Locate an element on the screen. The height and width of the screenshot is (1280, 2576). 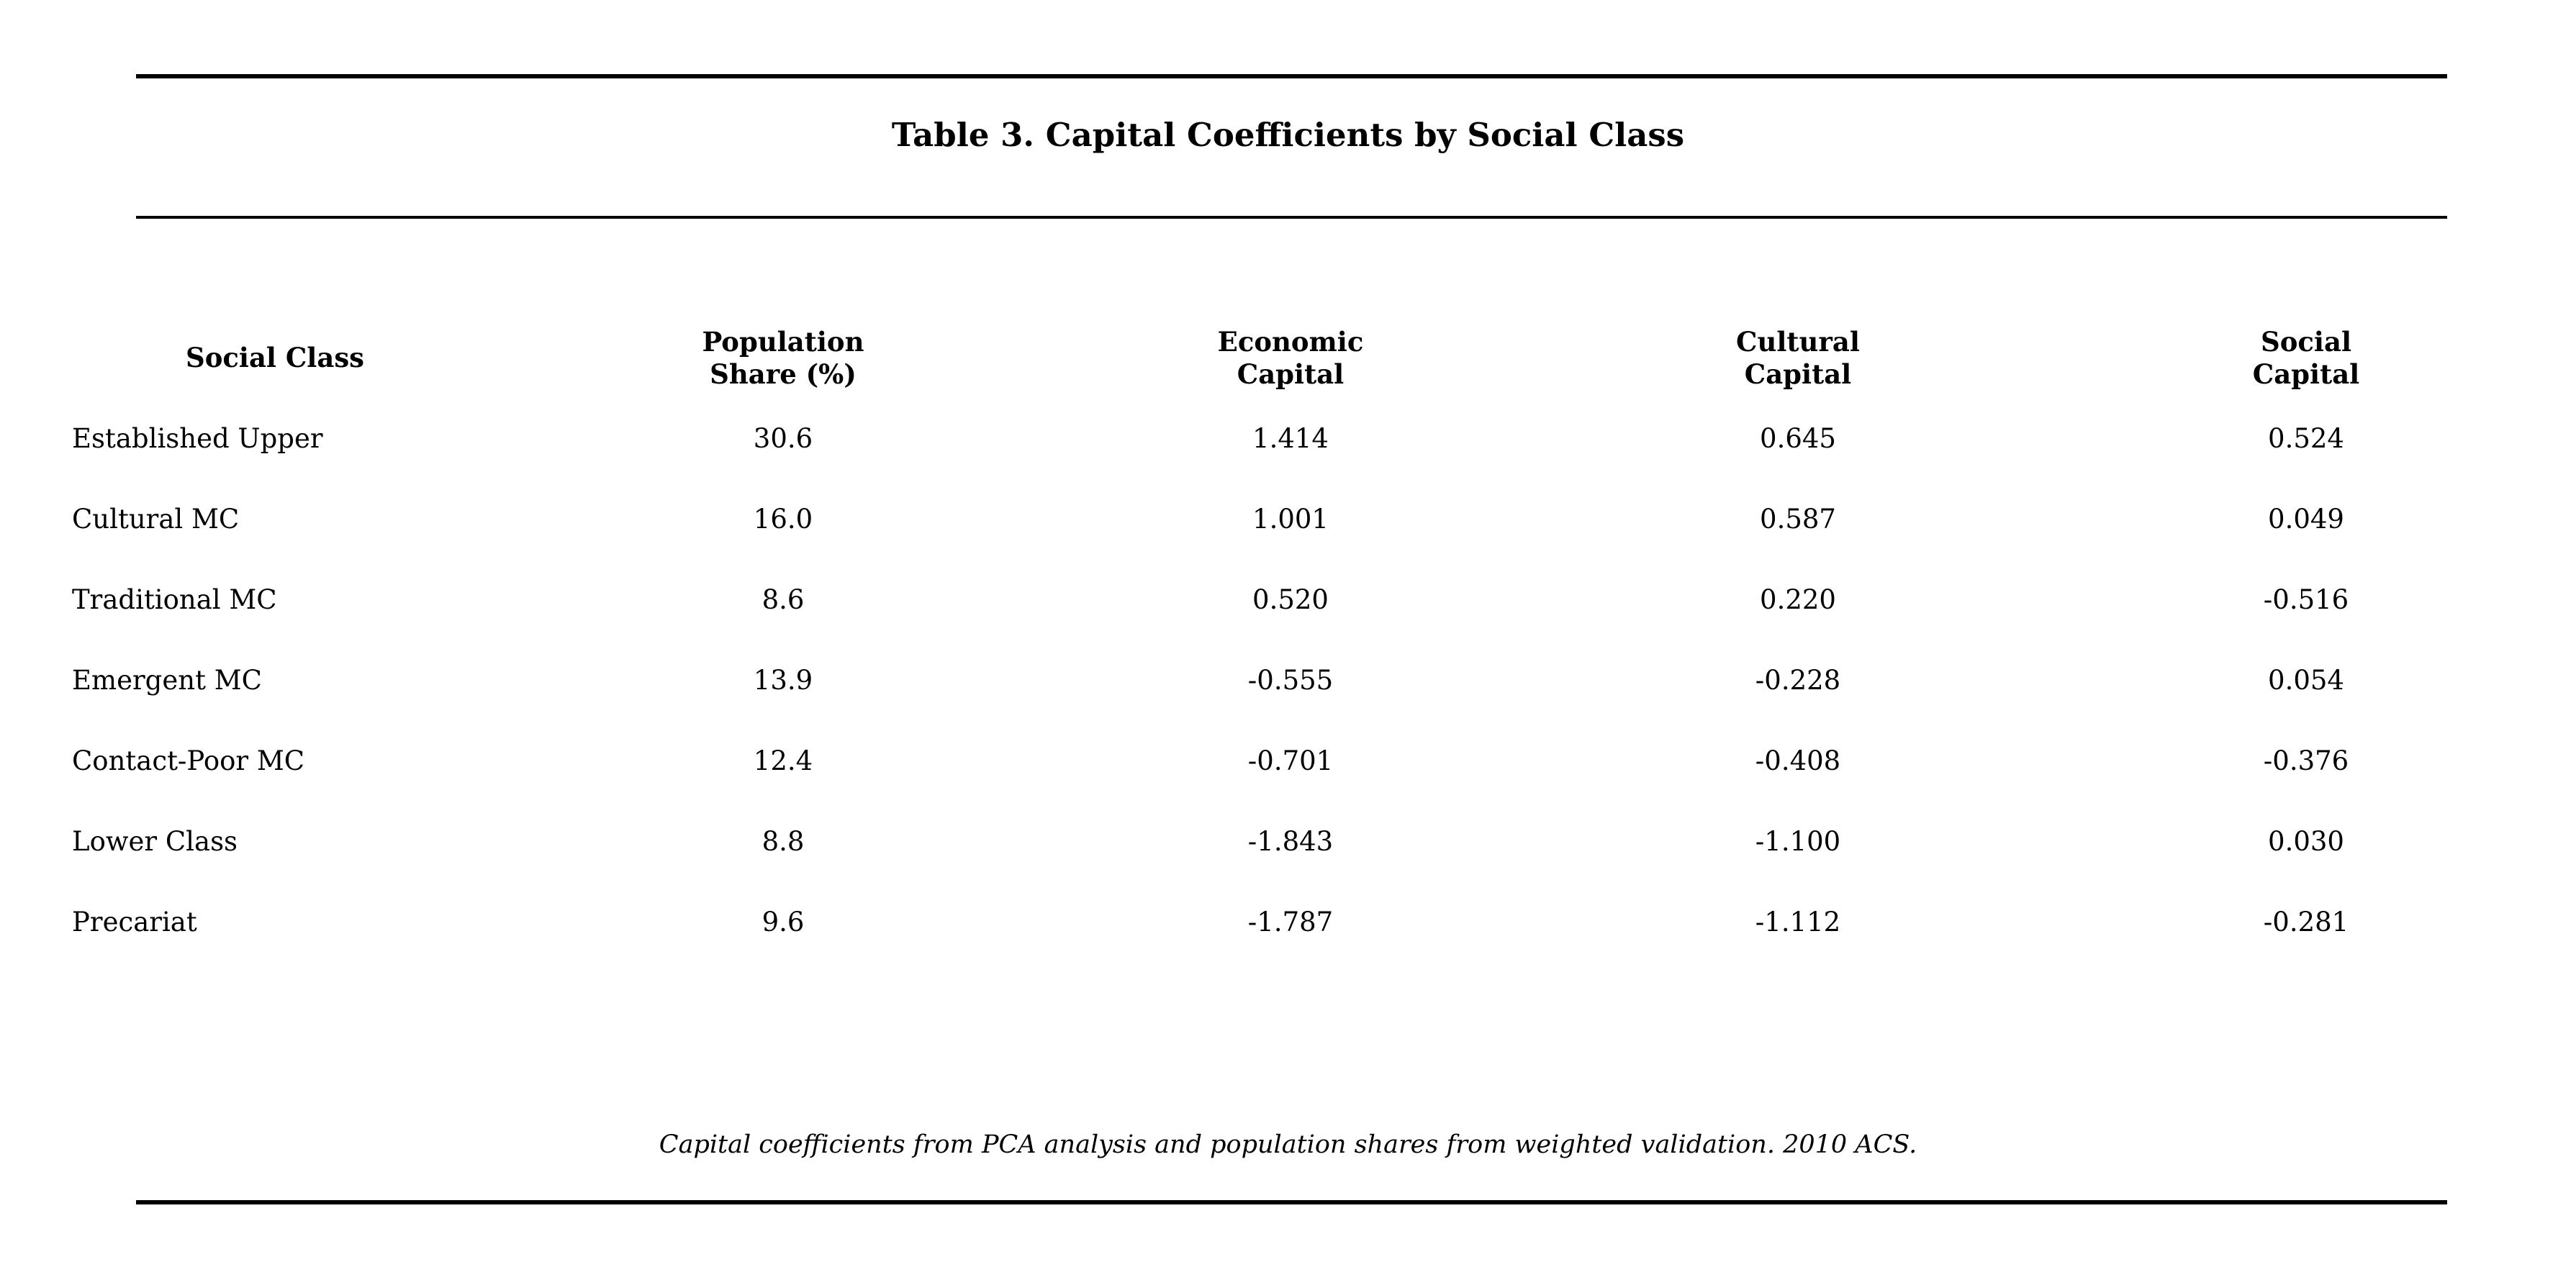
cell-share: 8.6 is located at coordinates (783, 599).